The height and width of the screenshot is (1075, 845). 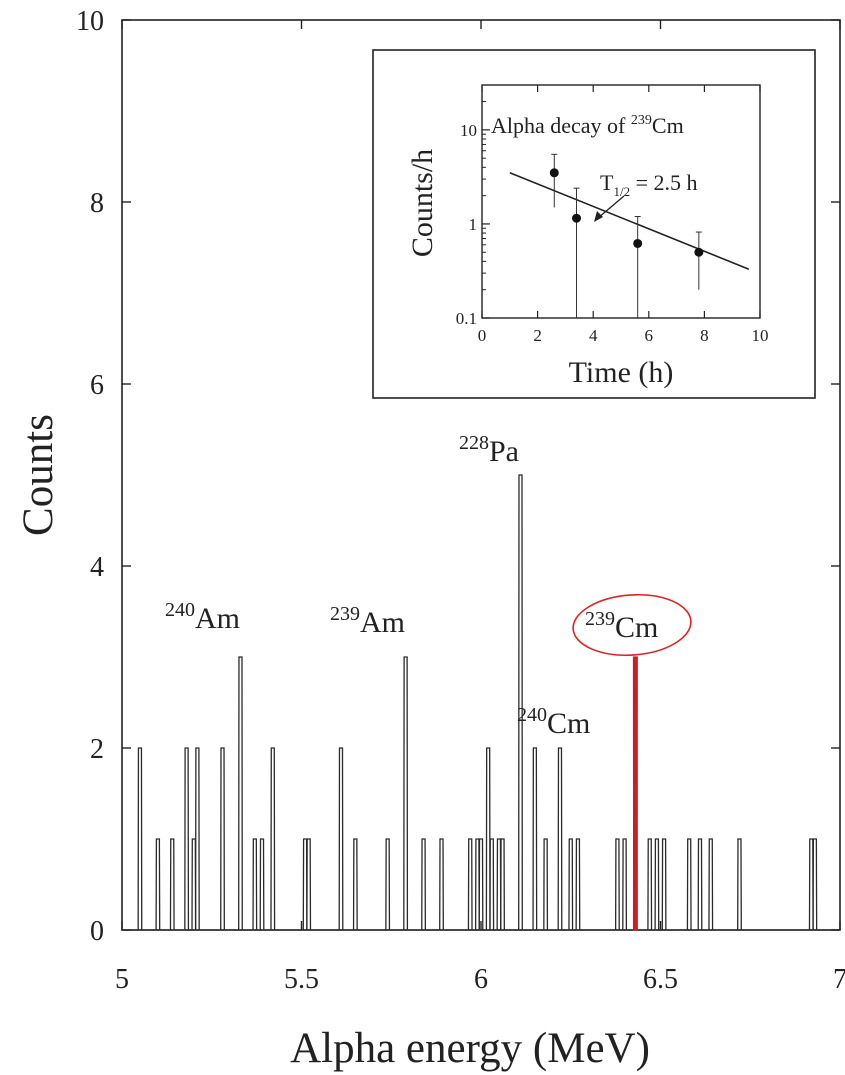 What do you see at coordinates (607, 182) in the screenshot?
I see `half-life-symbol: T` at bounding box center [607, 182].